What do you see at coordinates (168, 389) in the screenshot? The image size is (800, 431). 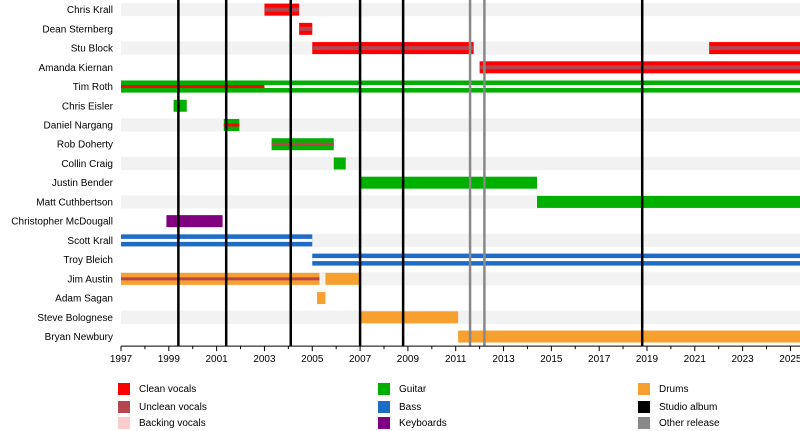 I see `legend-label-clean-vocals: Clean vocals` at bounding box center [168, 389].